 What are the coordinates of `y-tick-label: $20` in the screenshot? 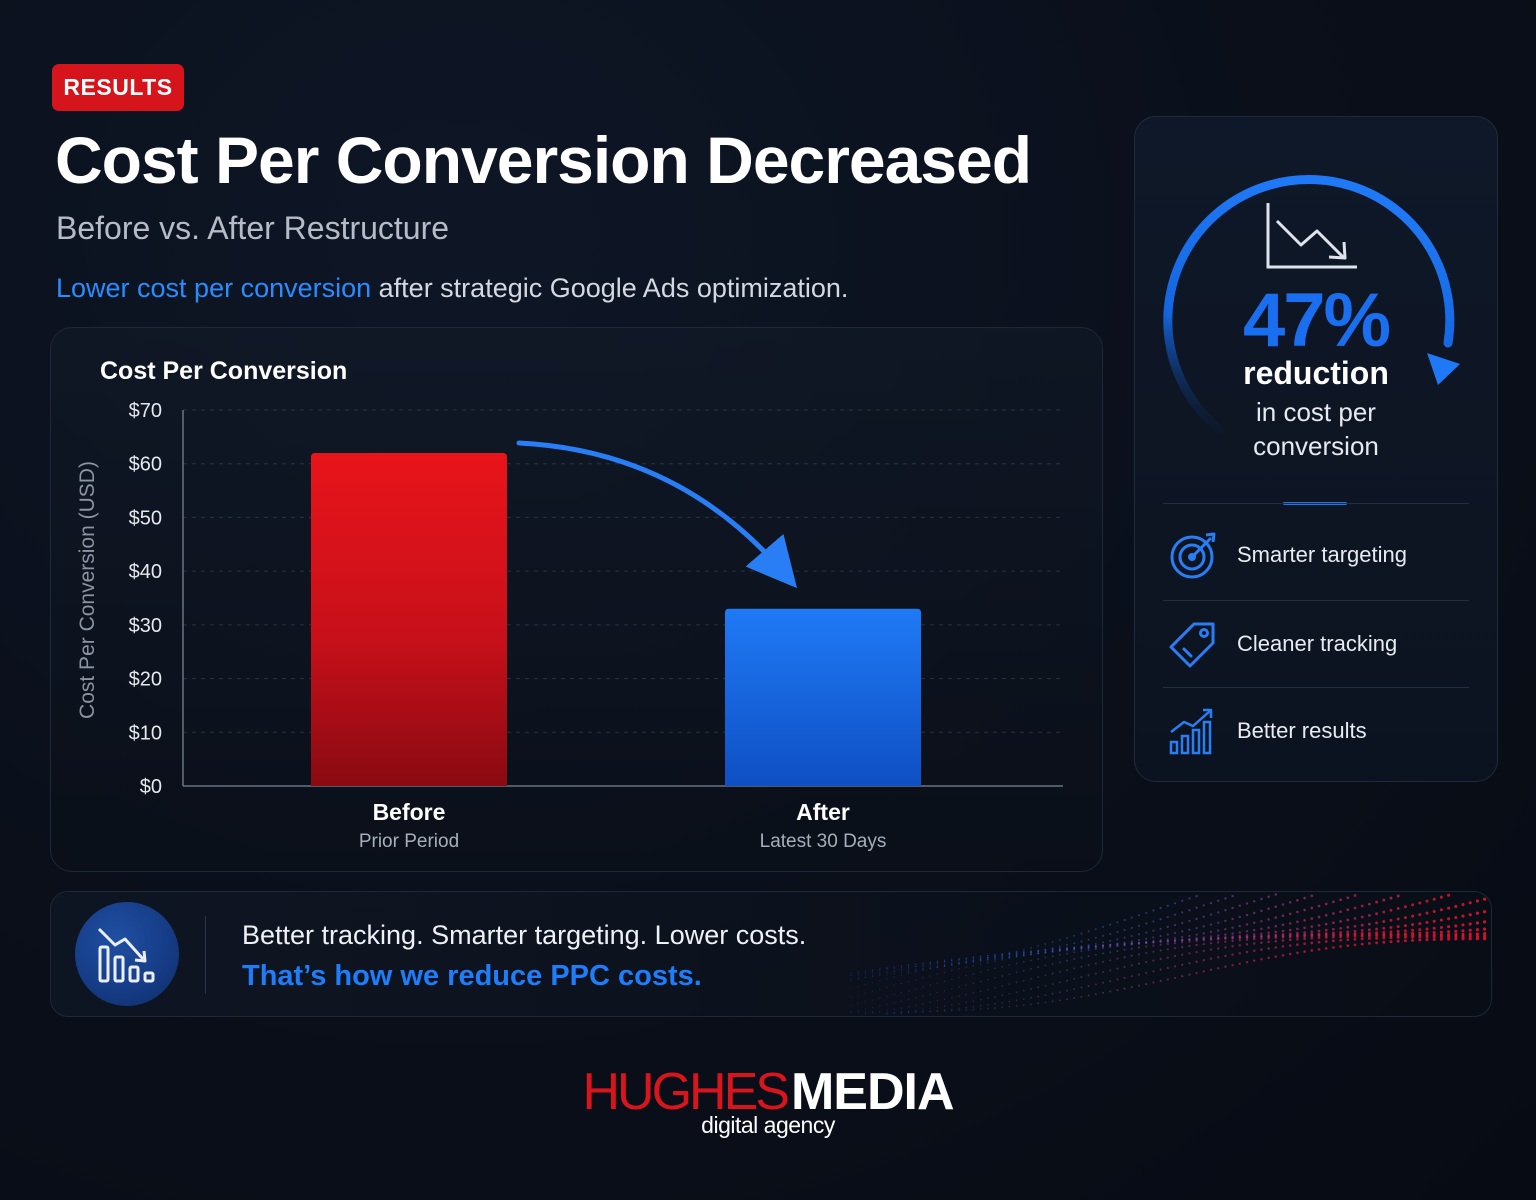 It's located at (145, 680).